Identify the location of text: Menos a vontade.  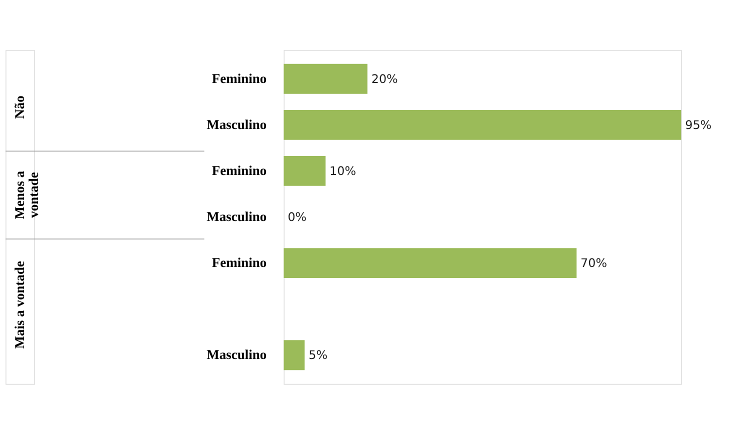
(27, 195).